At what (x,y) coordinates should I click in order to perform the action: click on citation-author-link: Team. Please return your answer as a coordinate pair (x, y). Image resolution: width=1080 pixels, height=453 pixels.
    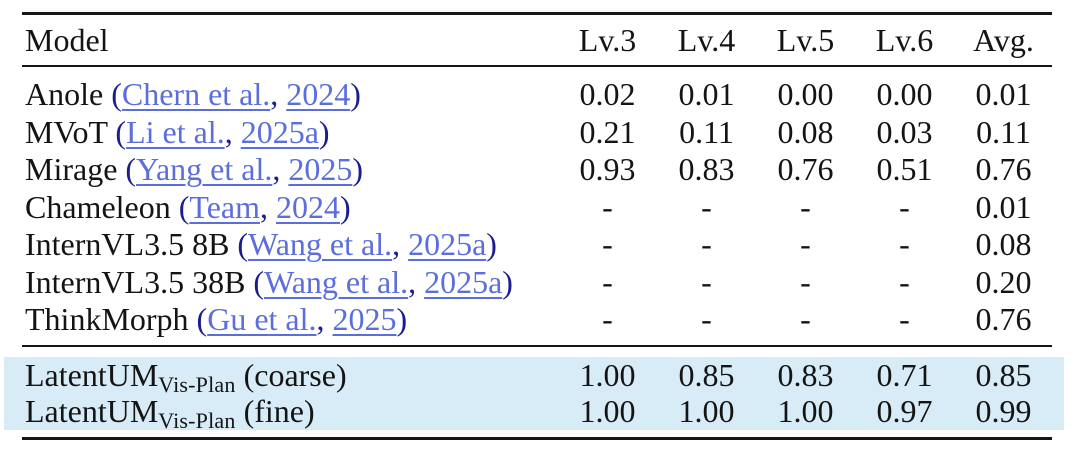
    Looking at the image, I should click on (224, 206).